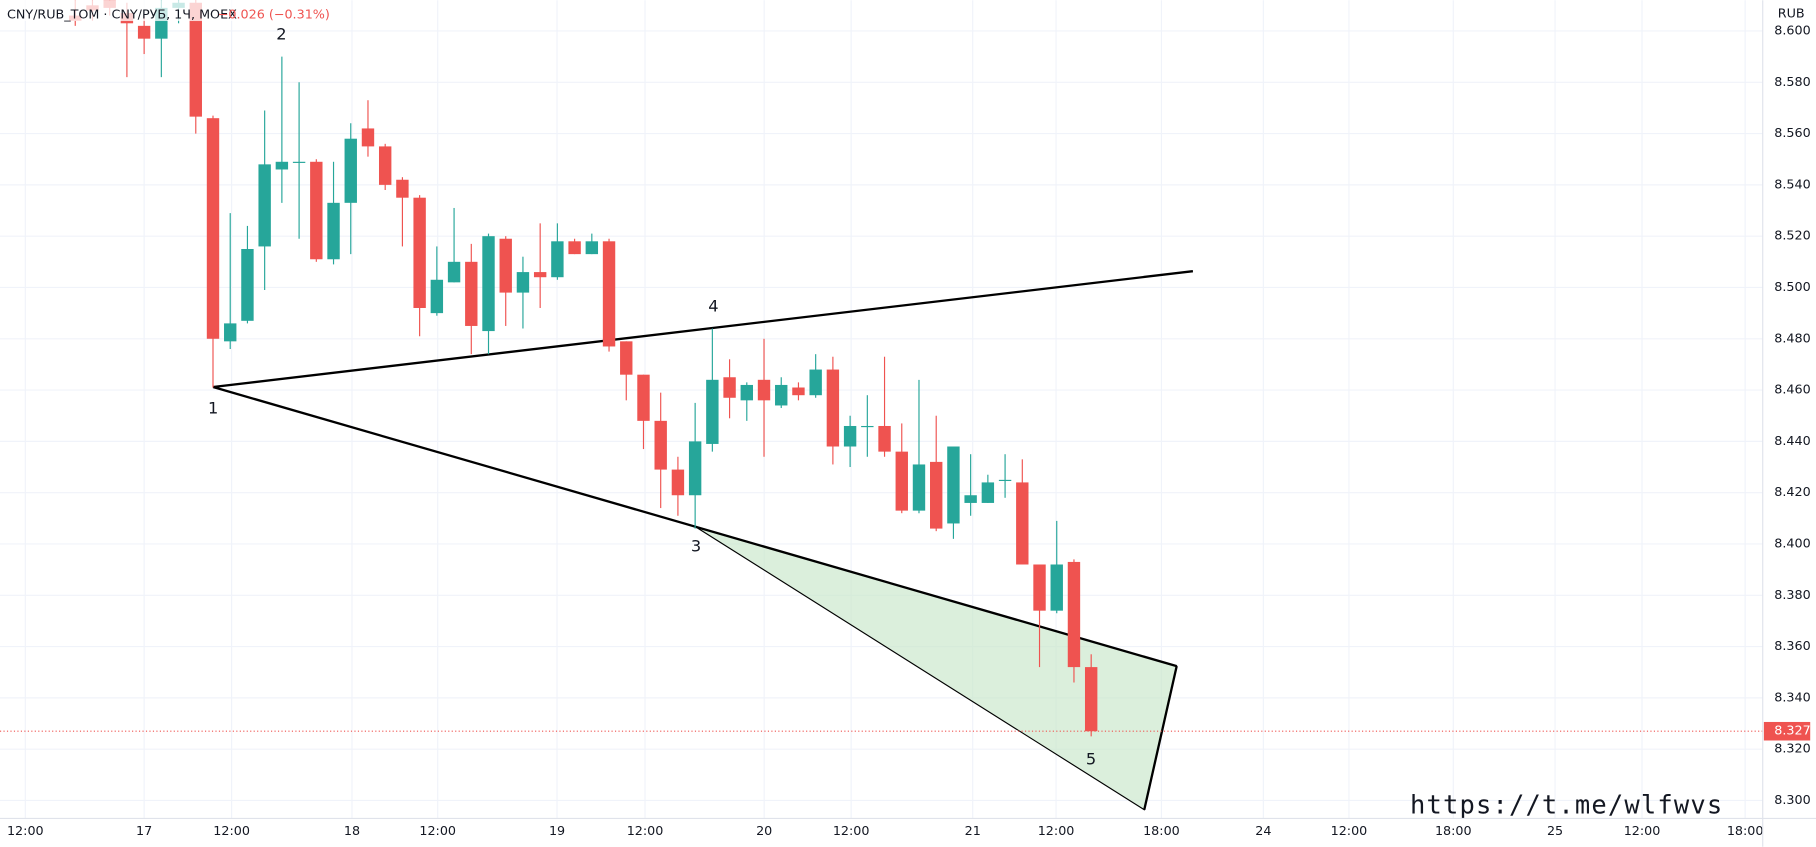  Describe the element at coordinates (1792, 731) in the screenshot. I see `last-price-label: 8.327` at that location.